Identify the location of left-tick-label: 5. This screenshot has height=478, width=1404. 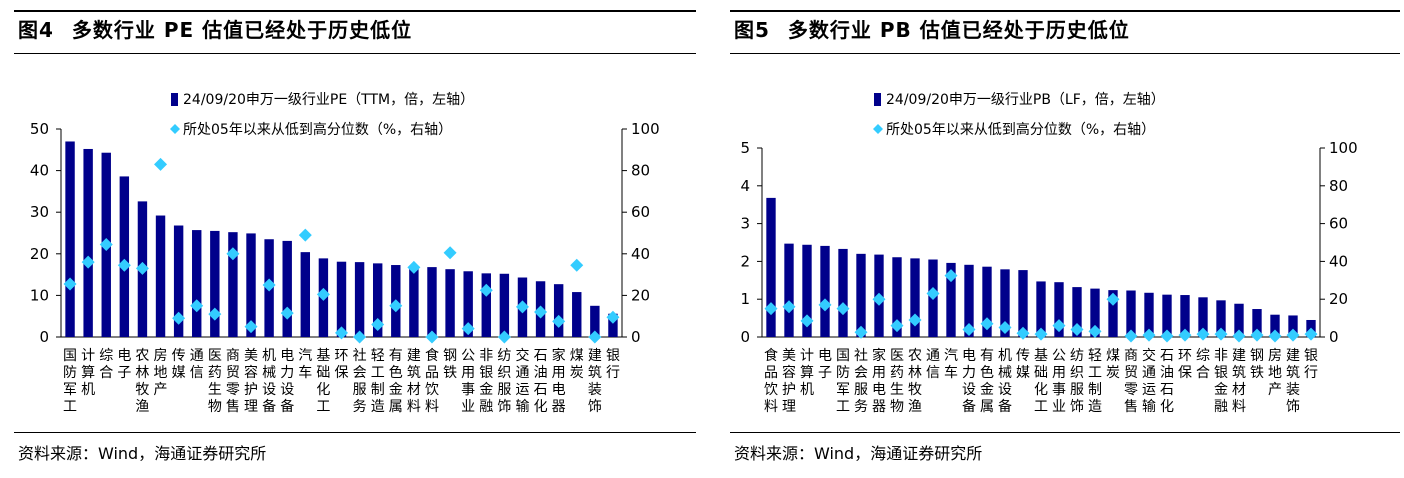
(745, 148).